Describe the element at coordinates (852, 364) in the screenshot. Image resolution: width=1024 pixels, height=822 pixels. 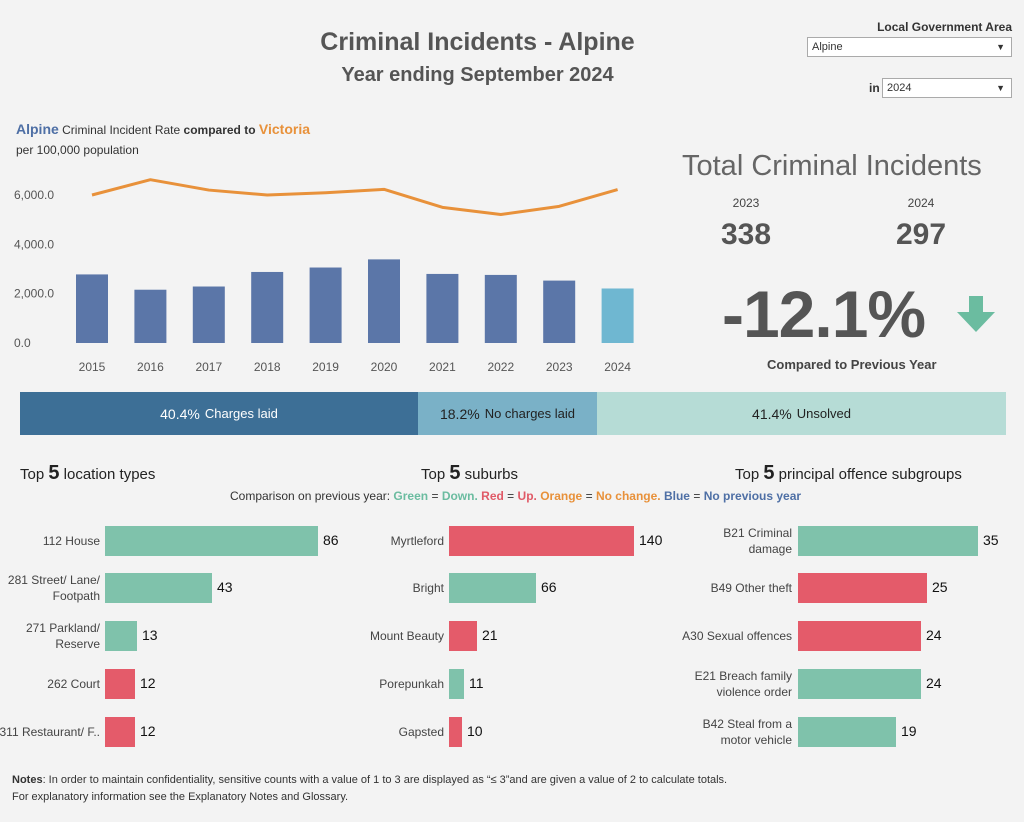
I see `percent-change-label: Compared to Previous Year` at that location.